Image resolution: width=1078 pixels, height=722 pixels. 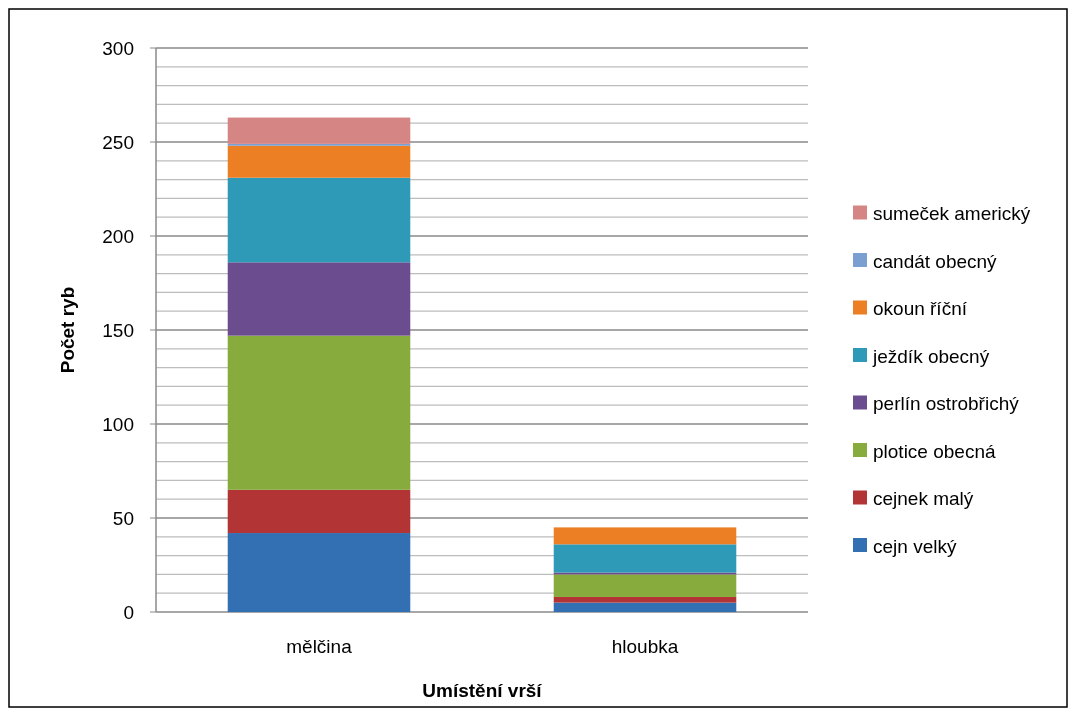 What do you see at coordinates (118, 330) in the screenshot?
I see `y-tick-label: 150` at bounding box center [118, 330].